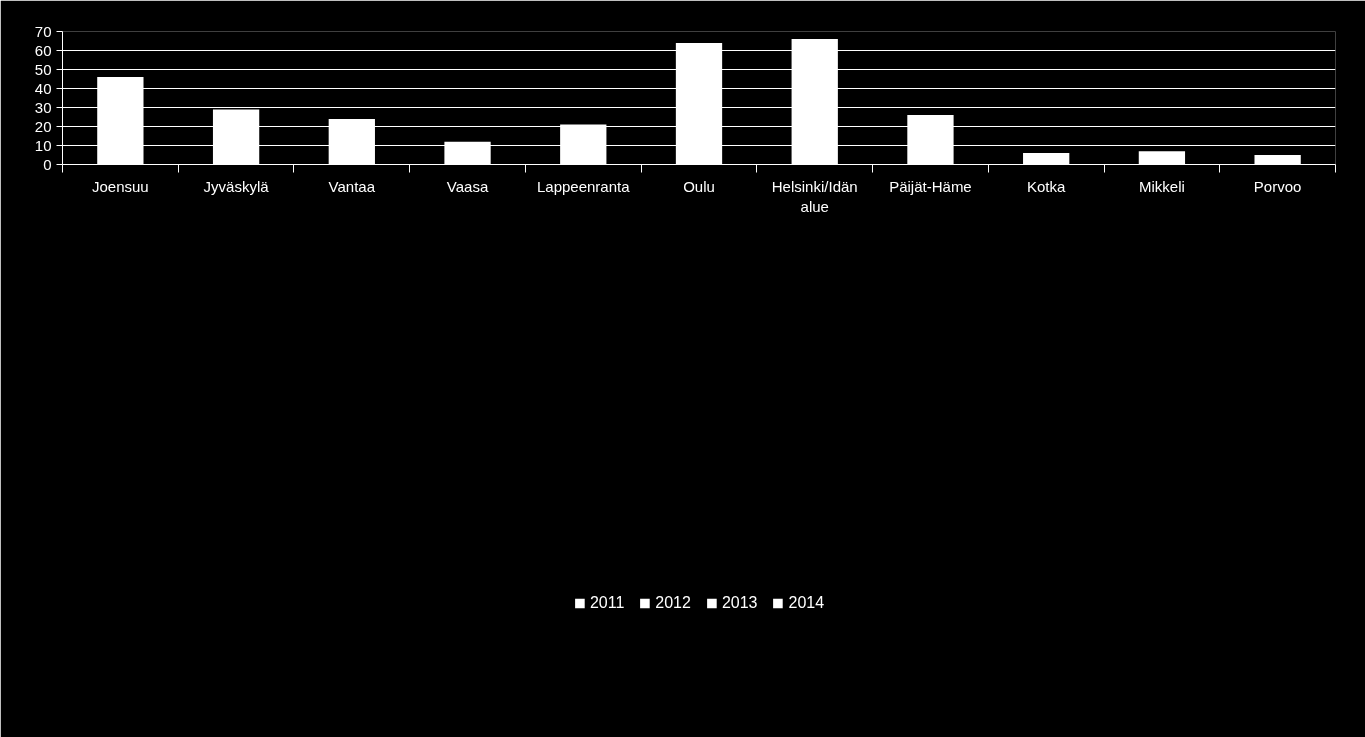 The width and height of the screenshot is (1365, 737). I want to click on y-tick-label: 60, so click(43, 50).